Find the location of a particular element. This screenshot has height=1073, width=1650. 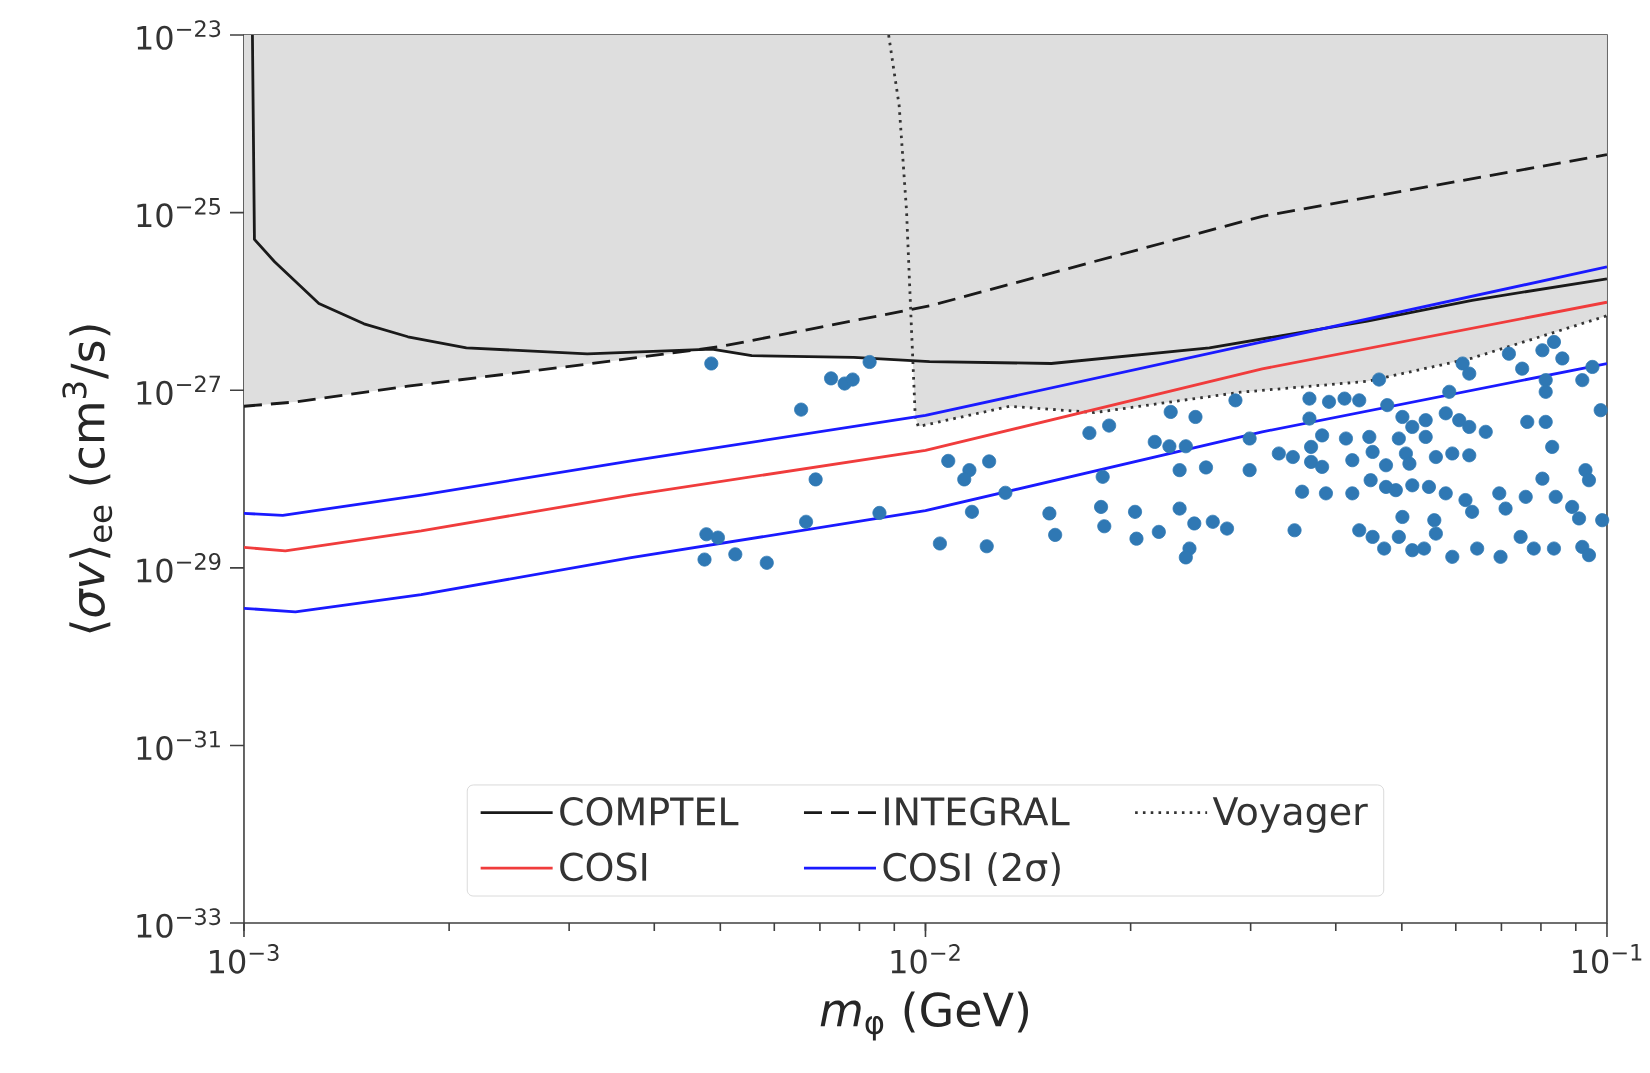

legend-label: Voyager is located at coordinates (1290, 815).